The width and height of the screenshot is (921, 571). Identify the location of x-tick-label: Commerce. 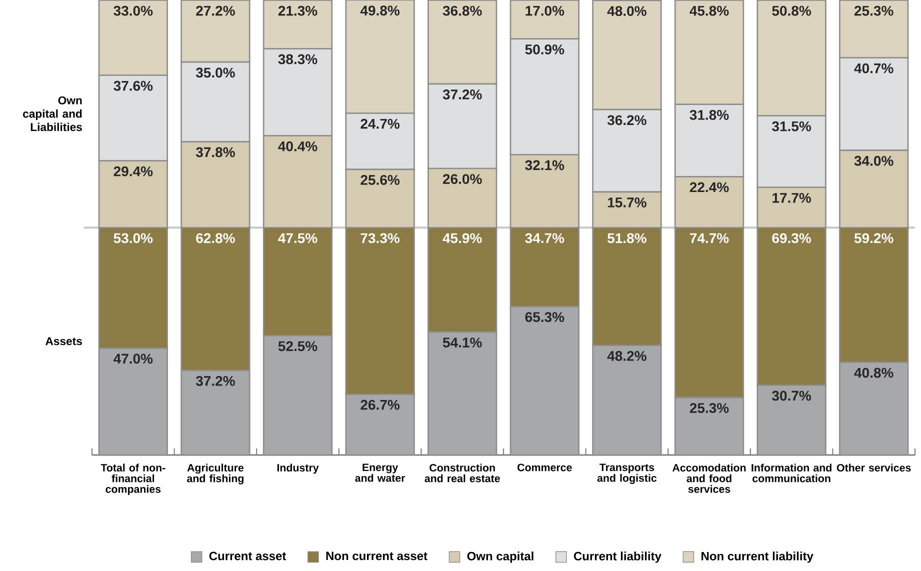
(545, 468).